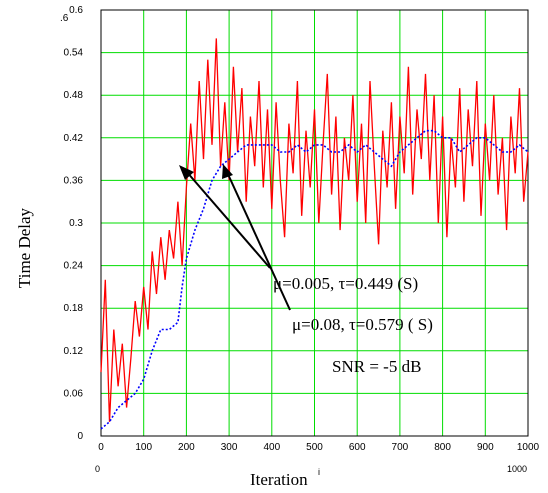 The height and width of the screenshot is (493, 548). I want to click on x-tick-label: 1000, so click(528, 447).